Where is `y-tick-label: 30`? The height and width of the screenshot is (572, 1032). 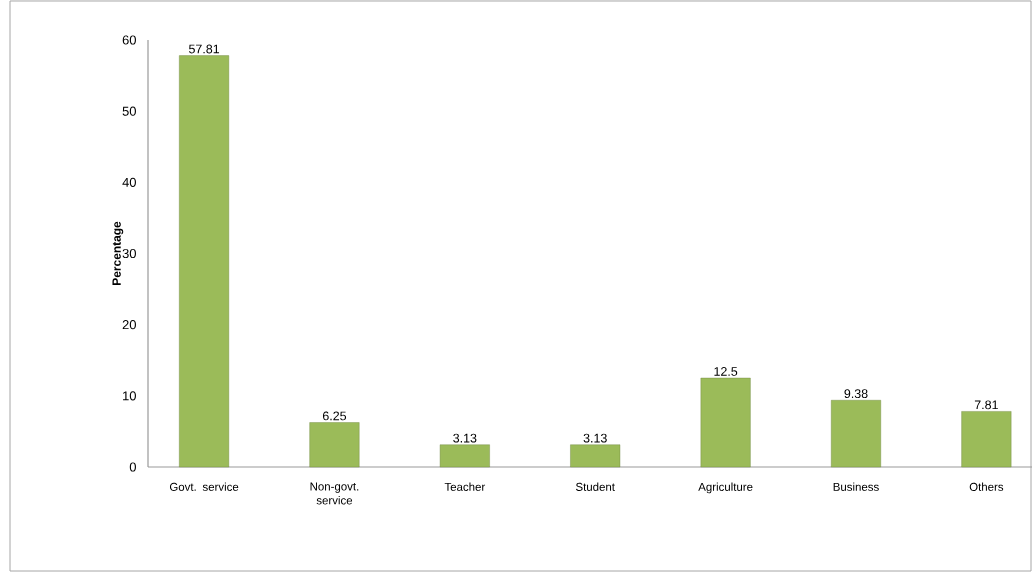
y-tick-label: 30 is located at coordinates (129, 253).